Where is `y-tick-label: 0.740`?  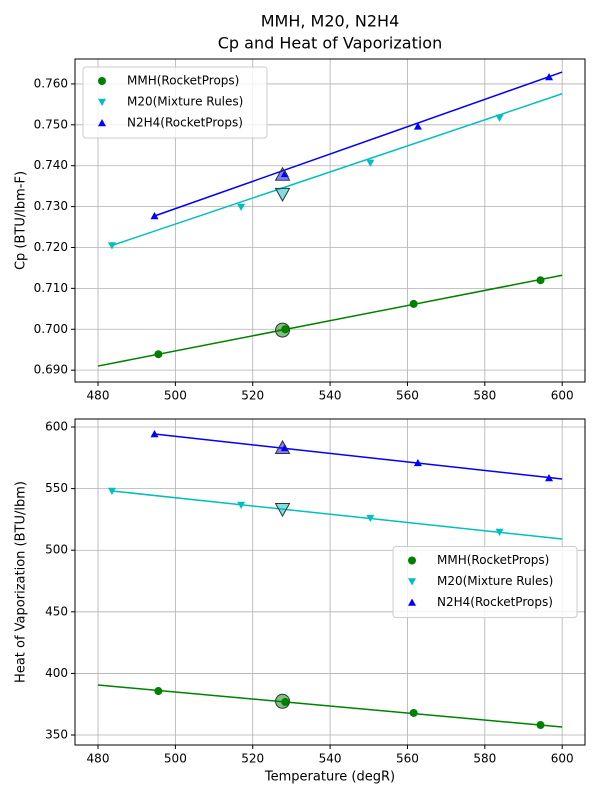 y-tick-label: 0.740 is located at coordinates (51, 165).